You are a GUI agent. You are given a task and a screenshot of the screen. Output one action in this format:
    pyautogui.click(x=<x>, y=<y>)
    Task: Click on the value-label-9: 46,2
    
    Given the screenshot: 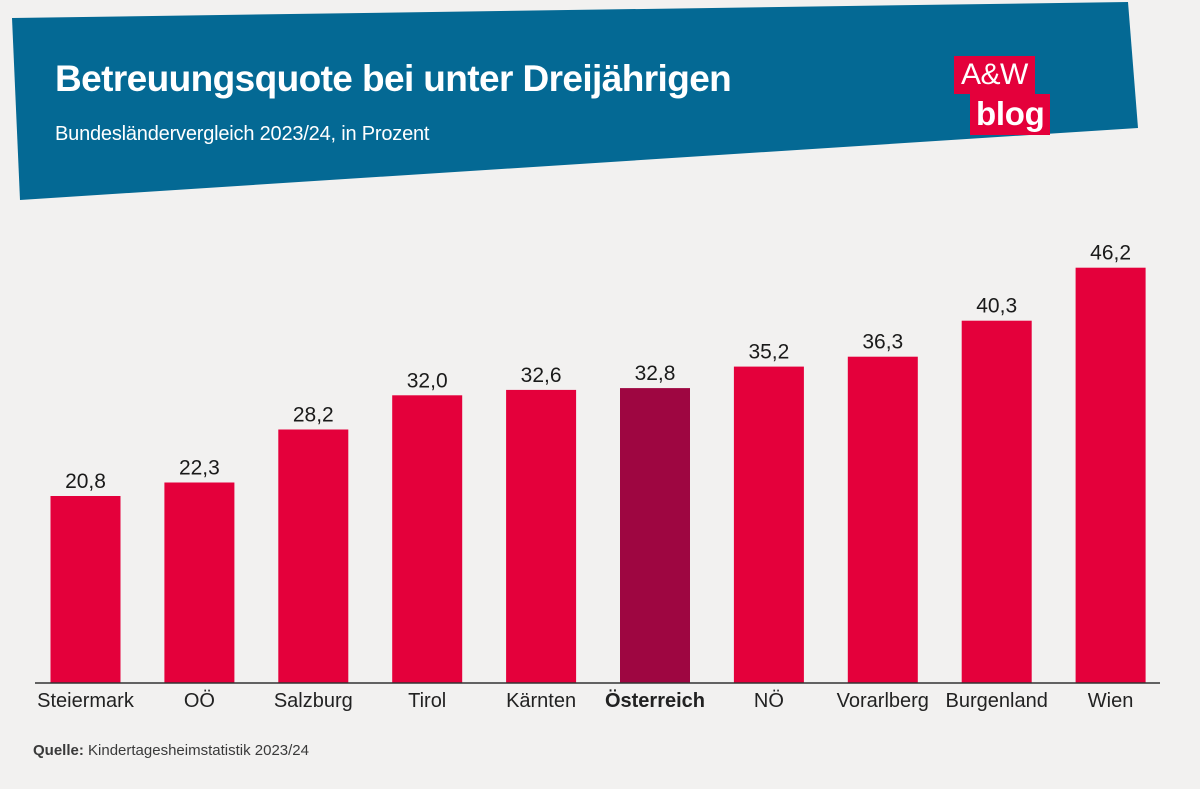 What is the action you would take?
    pyautogui.click(x=1110, y=253)
    